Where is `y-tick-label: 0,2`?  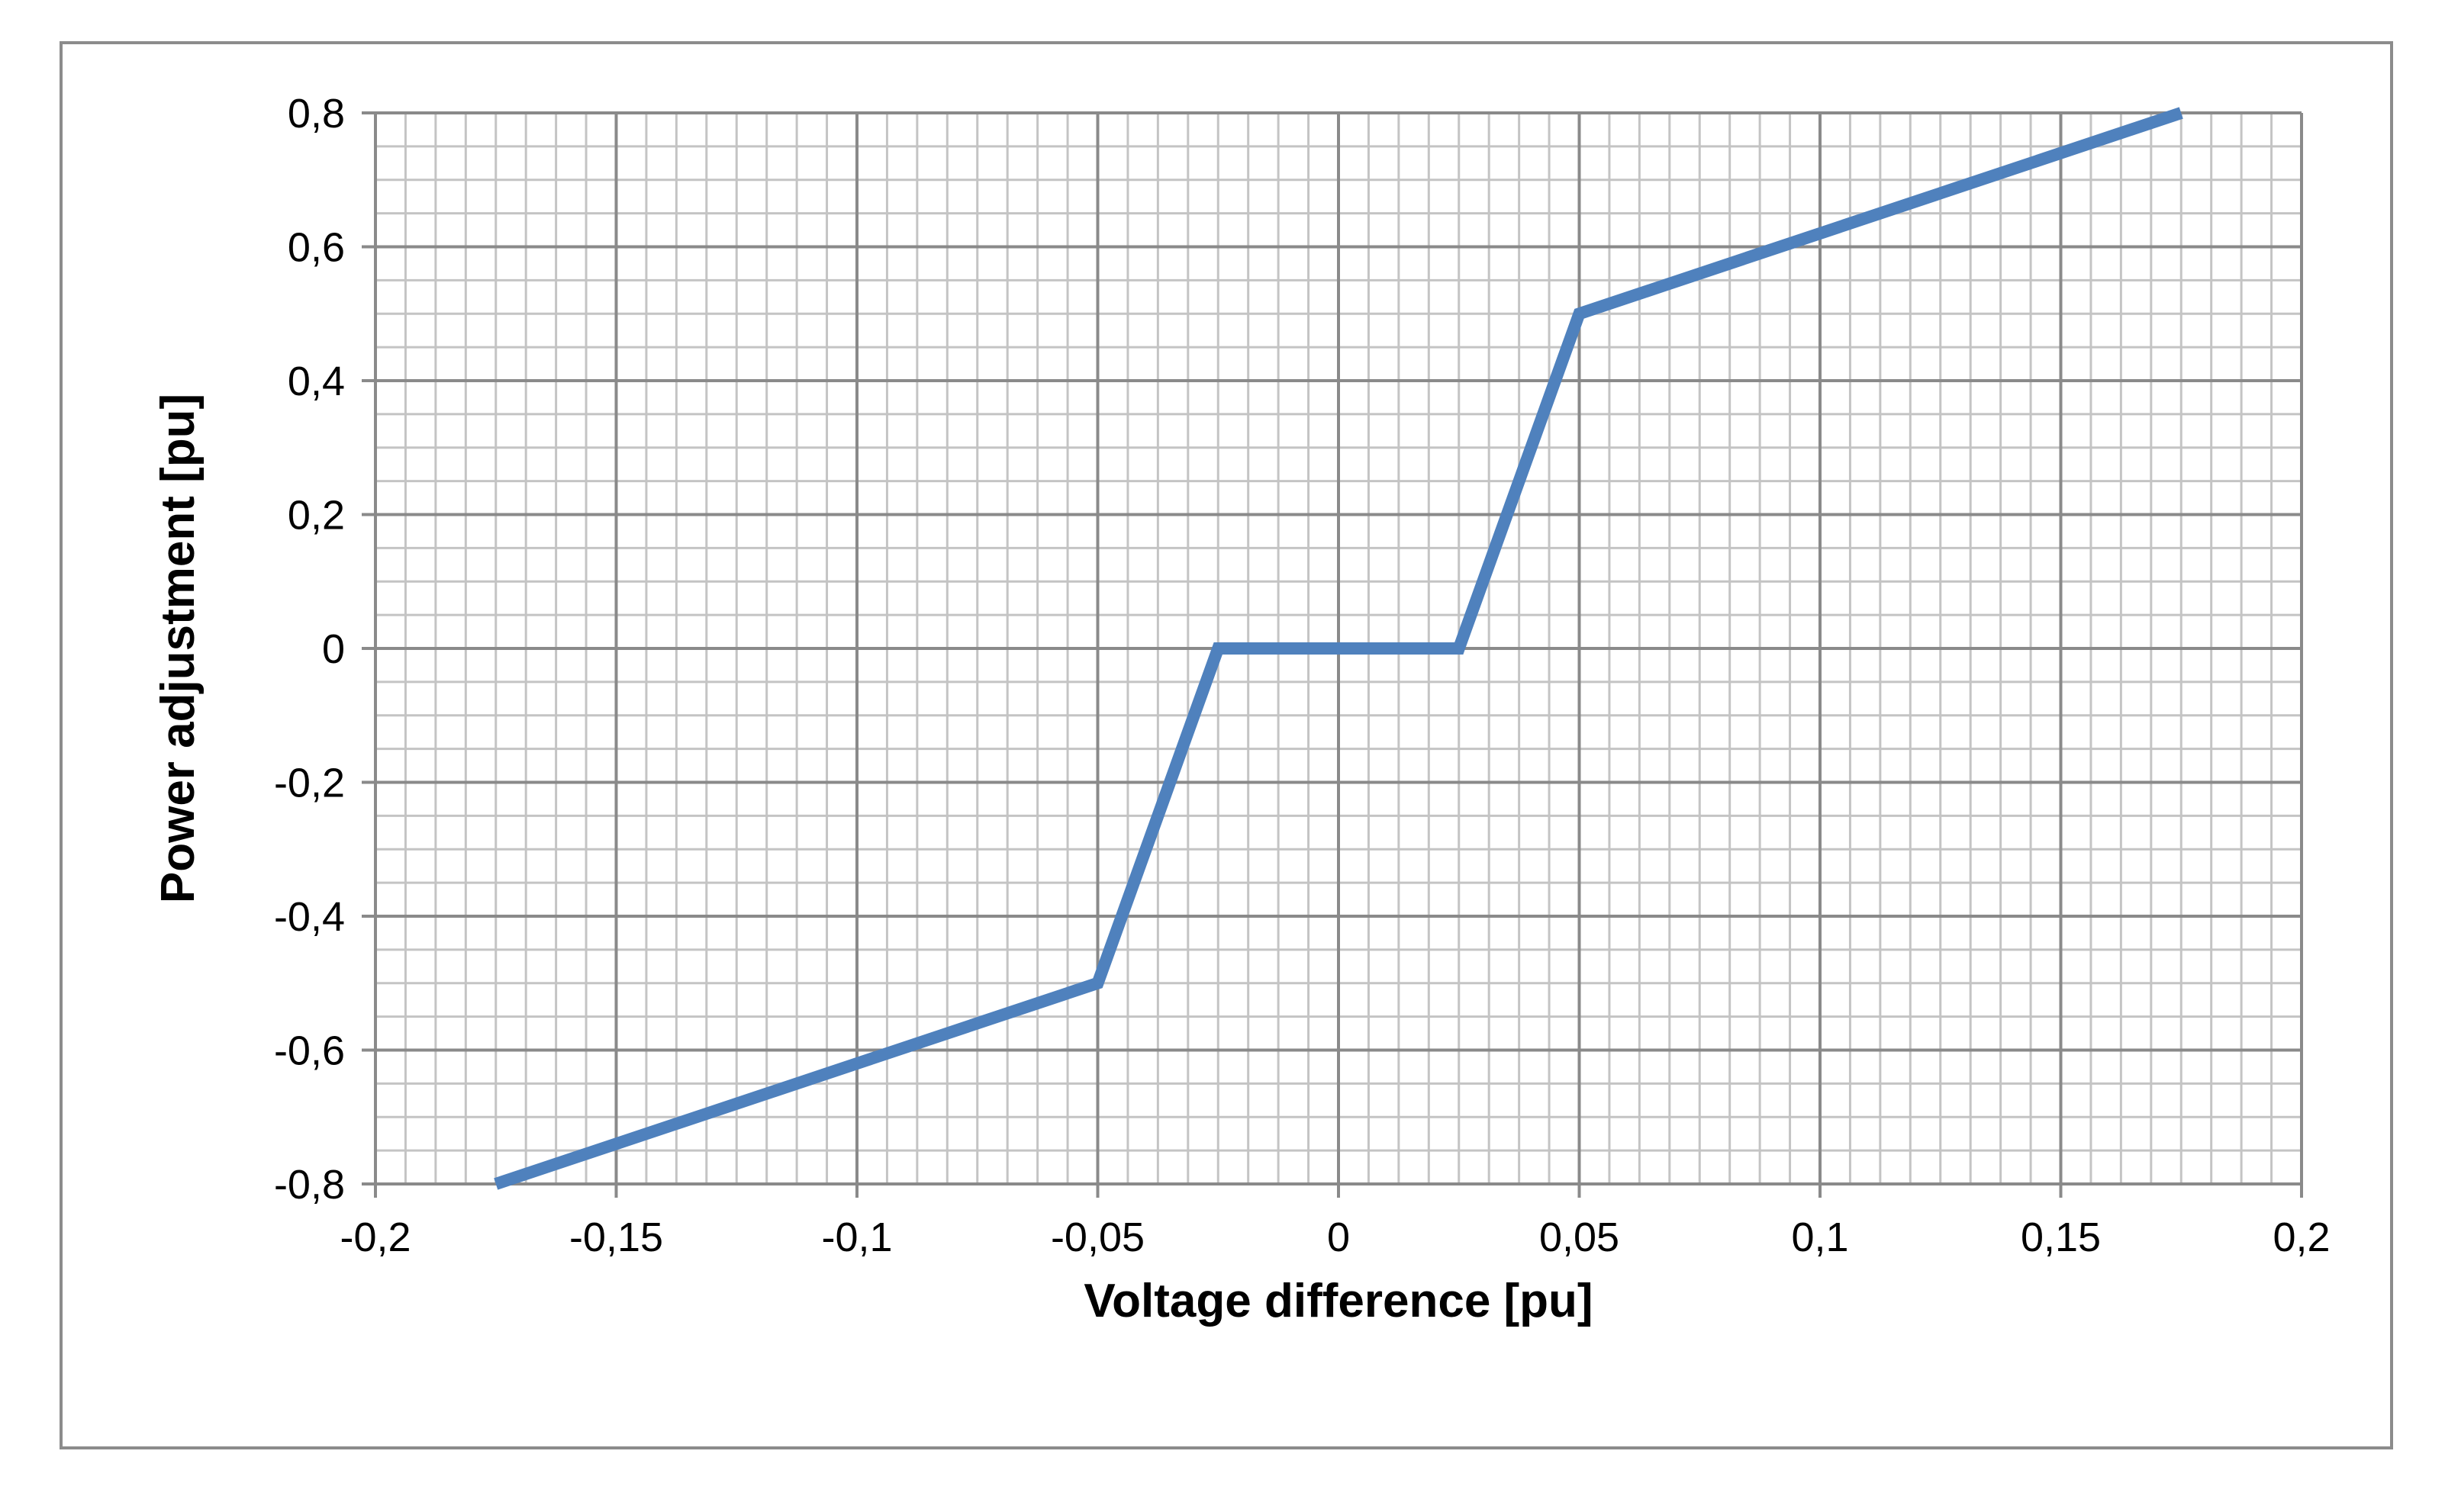 y-tick-label: 0,2 is located at coordinates (316, 516).